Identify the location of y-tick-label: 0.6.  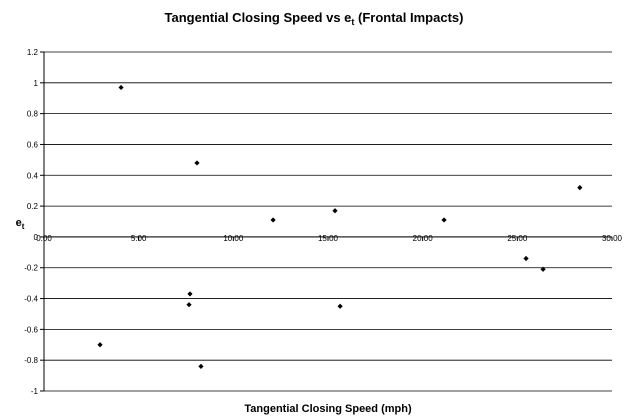
(33, 144).